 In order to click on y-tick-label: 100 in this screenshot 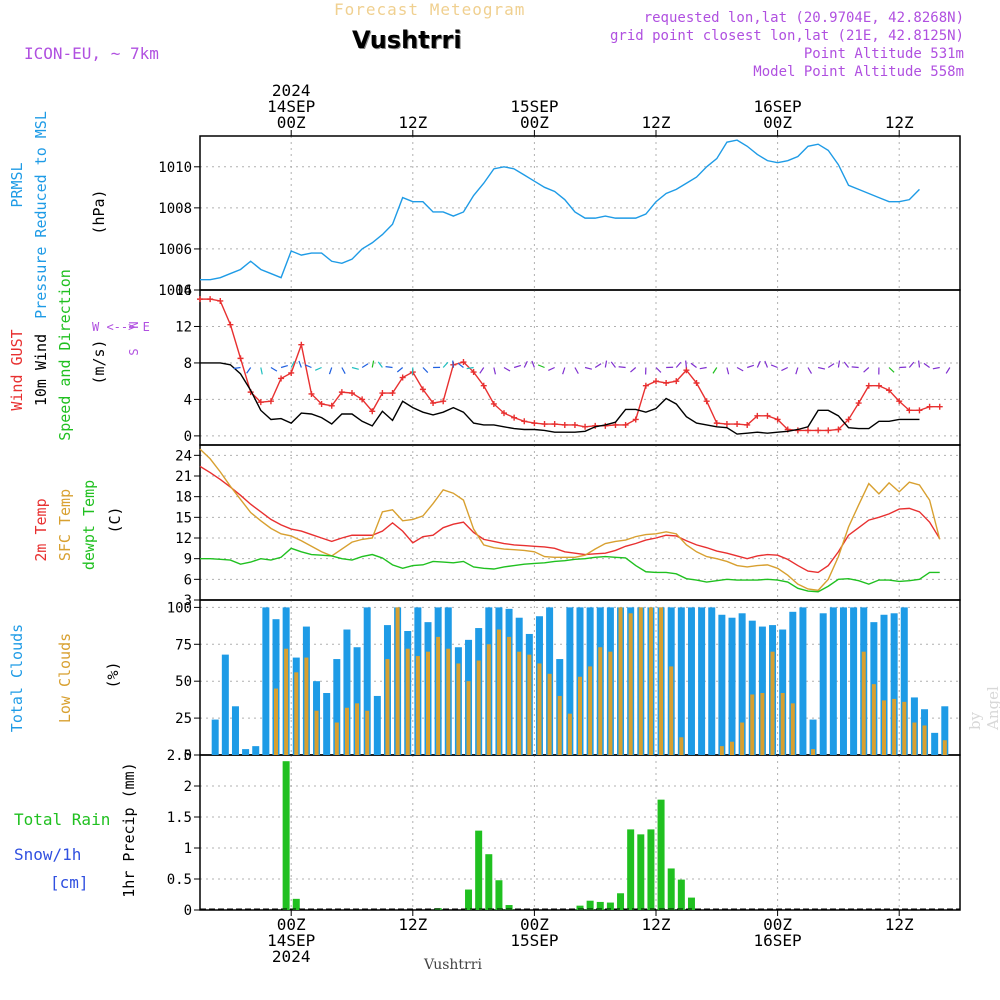, I will do `click(179, 608)`.